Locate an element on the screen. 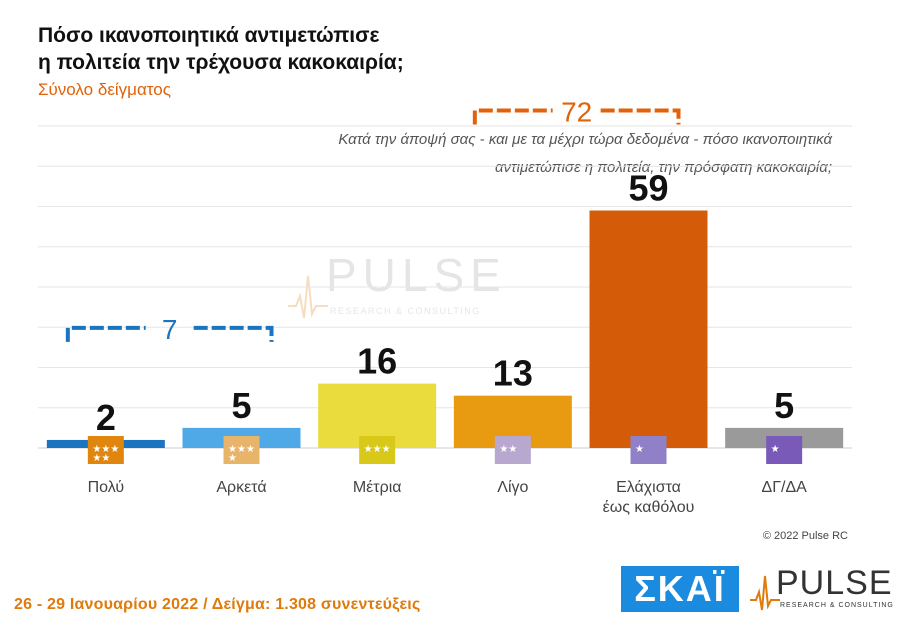  skai-logo: ΣΚΑΪ is located at coordinates (680, 589).